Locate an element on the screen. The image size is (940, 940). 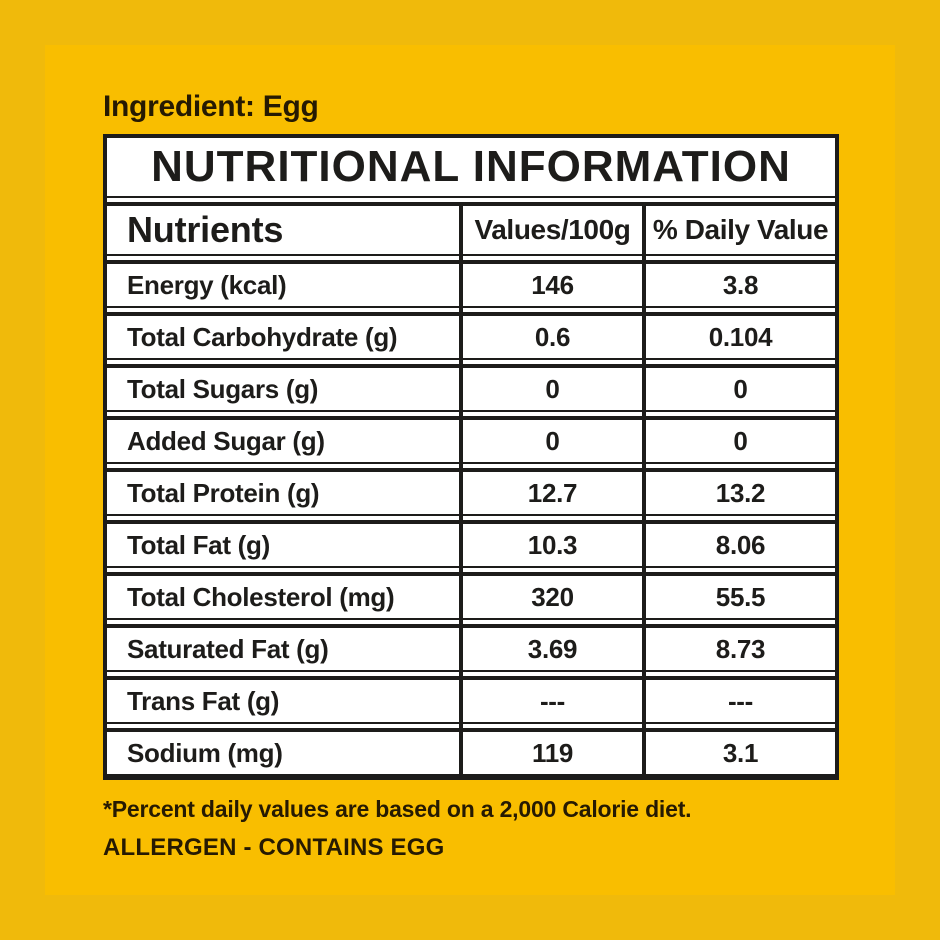
table-row: Total Carbohydrate (g) 0.6 0.104 is located at coordinates (471, 336).